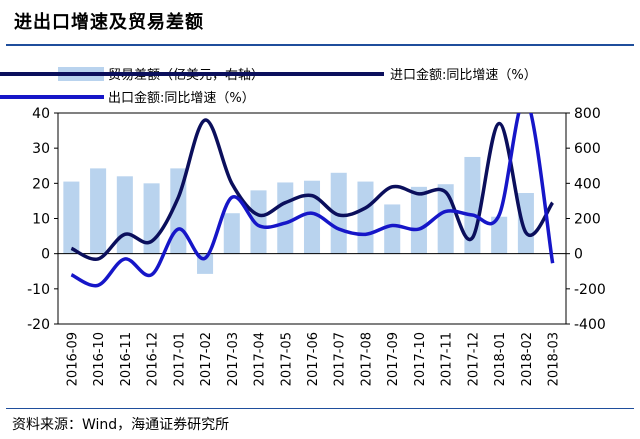 The height and width of the screenshot is (439, 640). Describe the element at coordinates (72, 359) in the screenshot. I see `x-axis-tick-label: 2016-09` at that location.